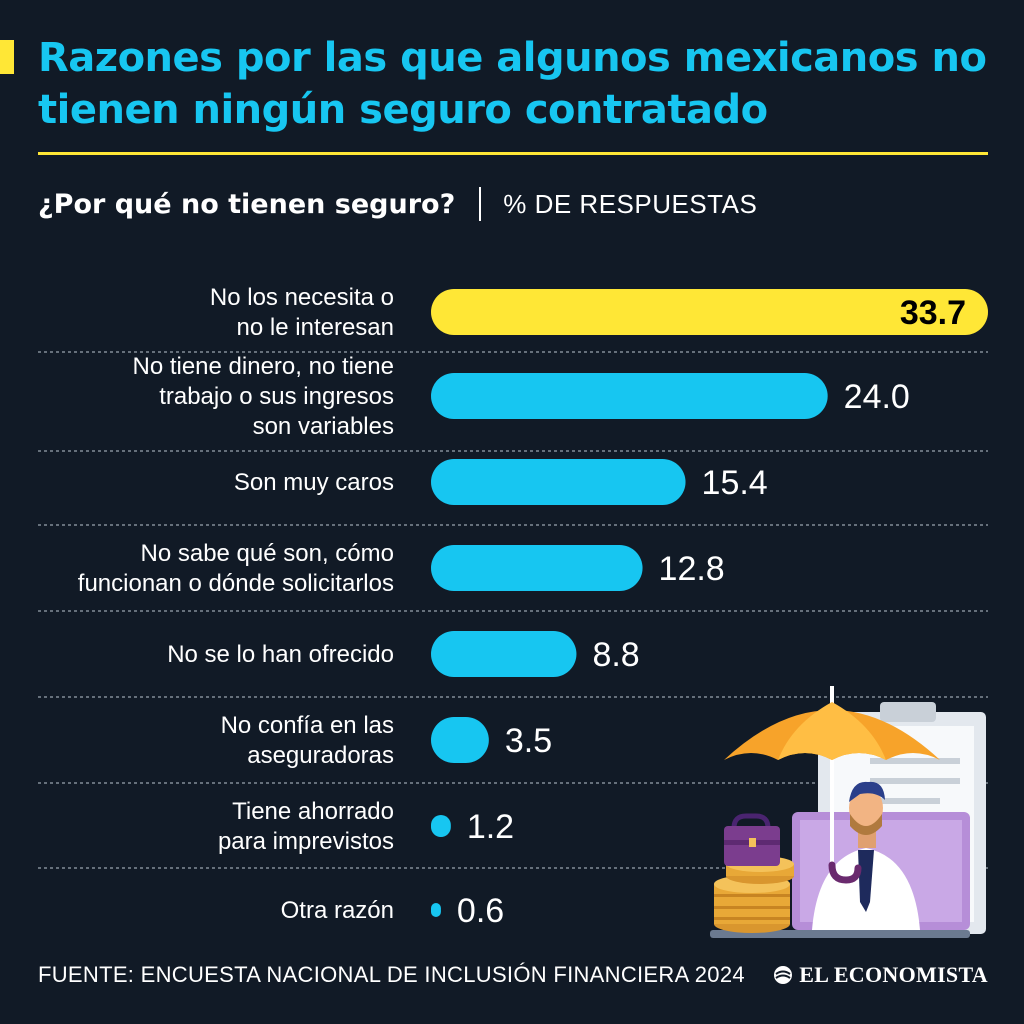 The height and width of the screenshot is (1024, 1024). I want to click on category-label: No se lo han ofrecido, so click(280, 654).